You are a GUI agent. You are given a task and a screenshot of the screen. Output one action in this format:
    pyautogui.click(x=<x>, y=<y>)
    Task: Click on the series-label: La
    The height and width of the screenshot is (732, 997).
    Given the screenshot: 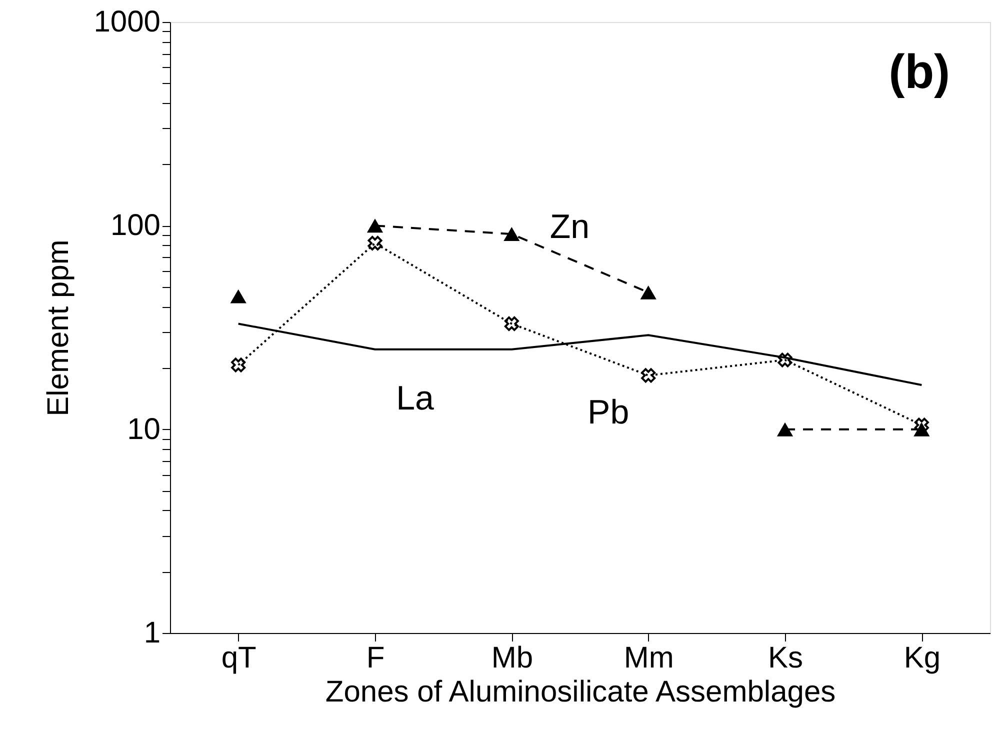 What is the action you would take?
    pyautogui.click(x=415, y=398)
    